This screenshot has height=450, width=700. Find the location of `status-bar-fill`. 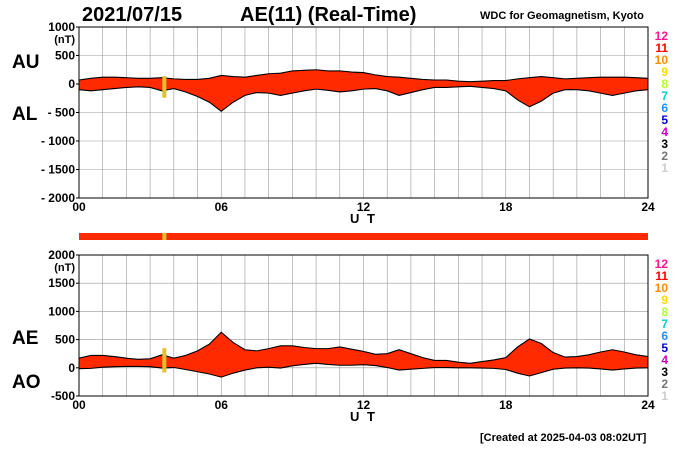

status-bar-fill is located at coordinates (363, 236).